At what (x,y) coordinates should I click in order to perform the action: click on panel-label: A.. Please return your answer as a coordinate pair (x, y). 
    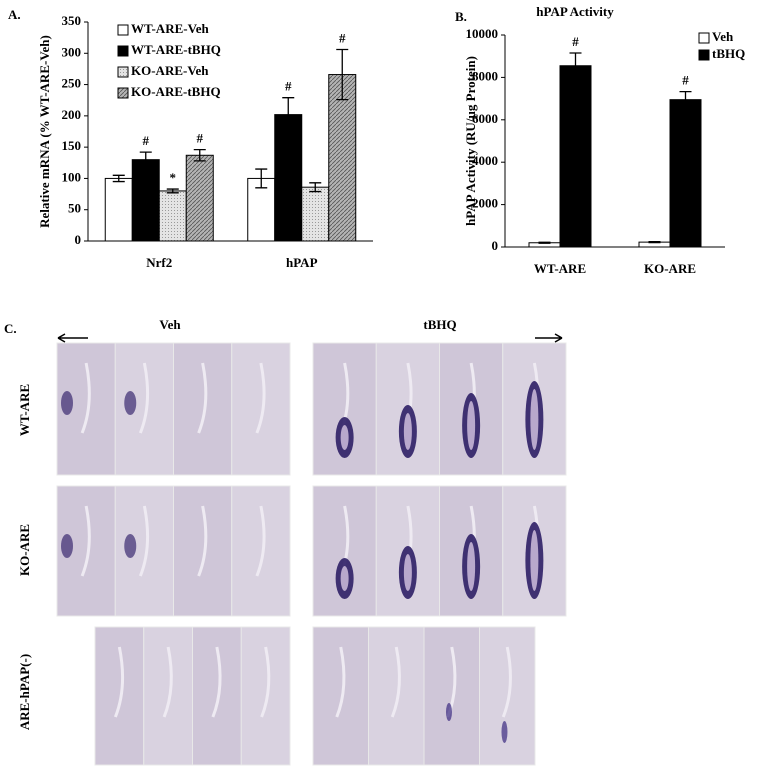
    Looking at the image, I should click on (14, 14).